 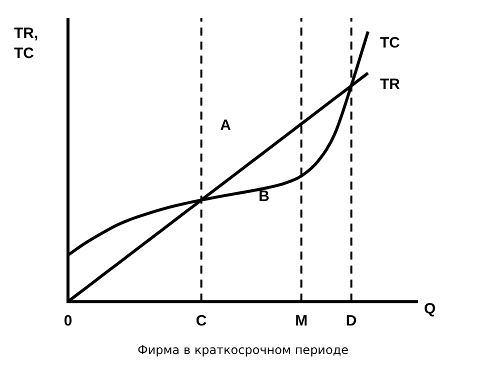 What do you see at coordinates (351, 321) in the screenshot?
I see `x-tick-label: D` at bounding box center [351, 321].